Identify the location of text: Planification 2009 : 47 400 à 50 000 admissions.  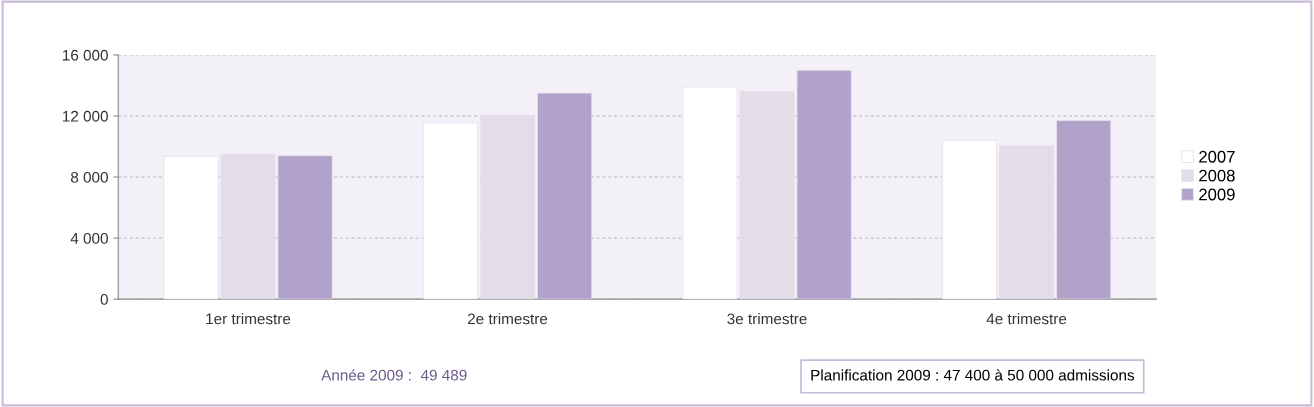
(973, 375).